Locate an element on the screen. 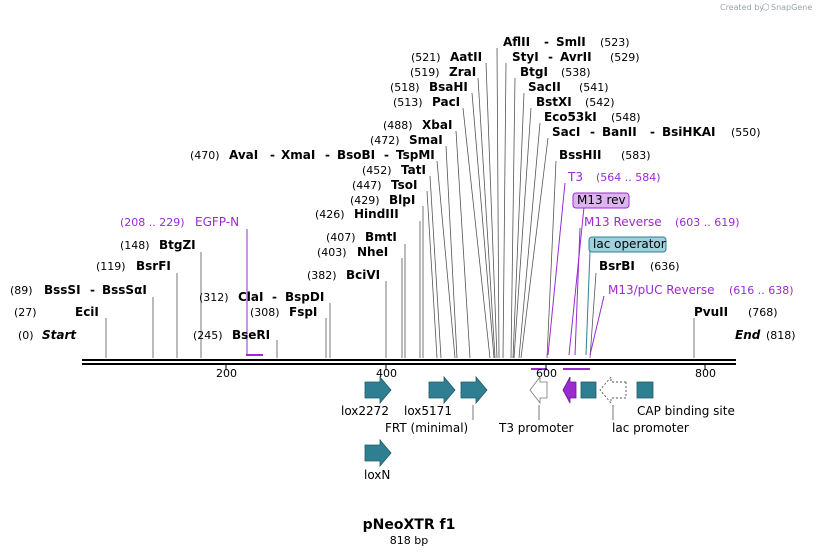  primer-bars is located at coordinates (418, 362).